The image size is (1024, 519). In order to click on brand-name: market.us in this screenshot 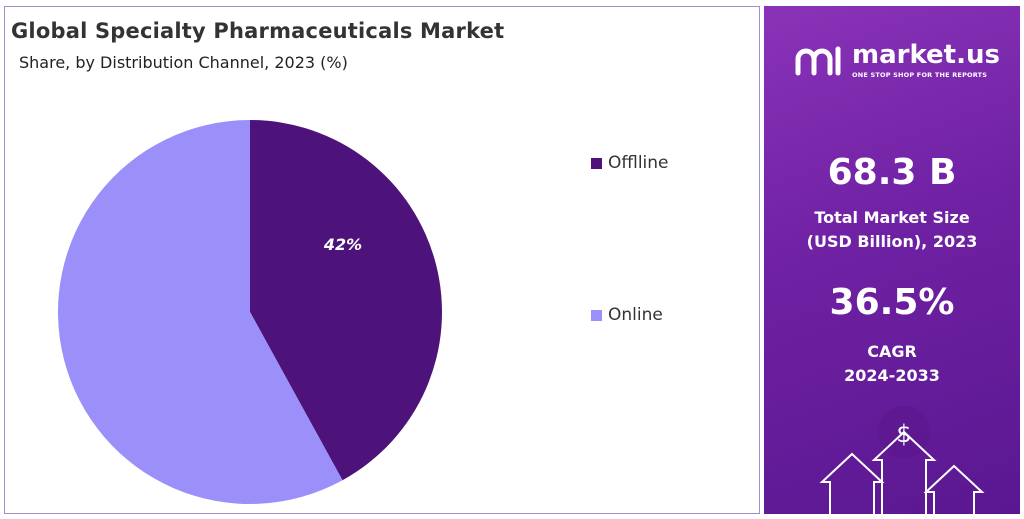, I will do `click(926, 55)`.